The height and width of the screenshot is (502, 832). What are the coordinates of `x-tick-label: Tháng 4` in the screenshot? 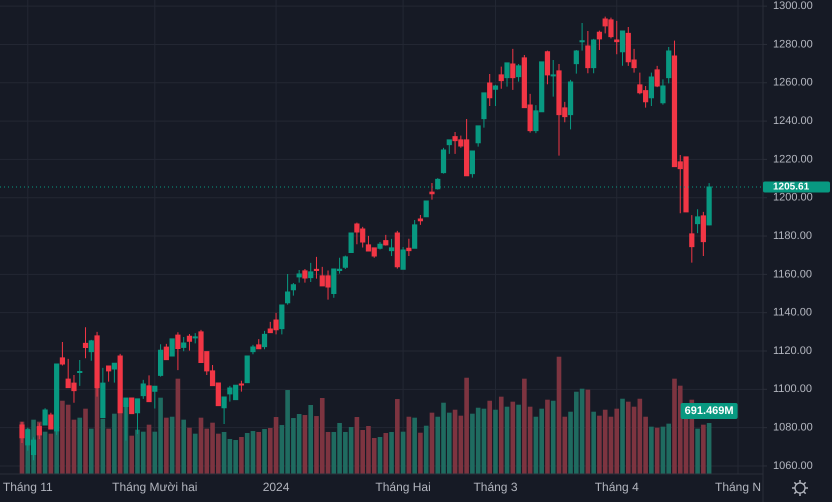 It's located at (617, 487).